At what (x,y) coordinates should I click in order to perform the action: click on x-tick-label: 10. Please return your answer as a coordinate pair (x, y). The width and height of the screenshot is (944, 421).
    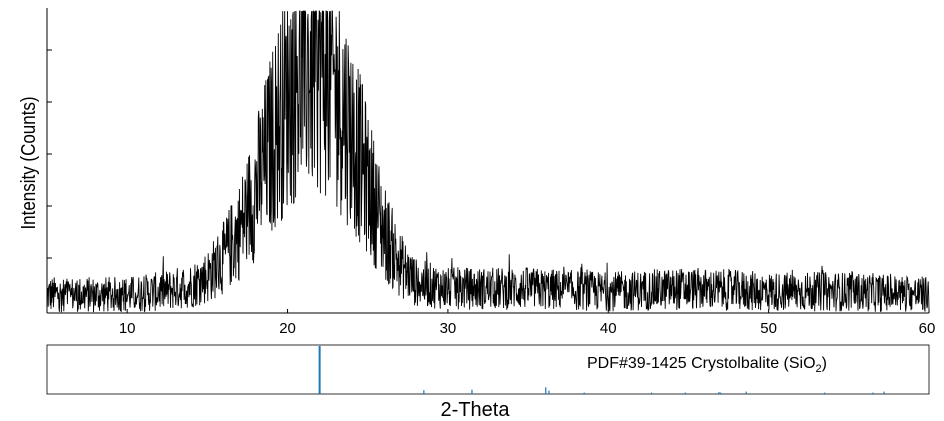
    Looking at the image, I should click on (127, 328).